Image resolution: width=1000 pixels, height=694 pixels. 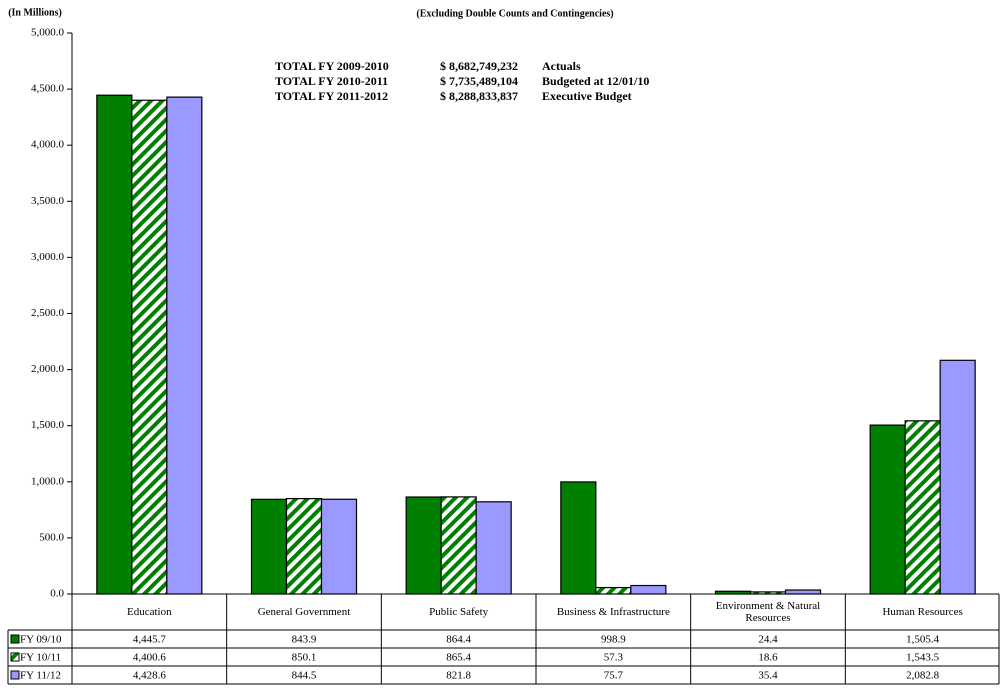 What do you see at coordinates (458, 658) in the screenshot?
I see `value-label: 865.4` at bounding box center [458, 658].